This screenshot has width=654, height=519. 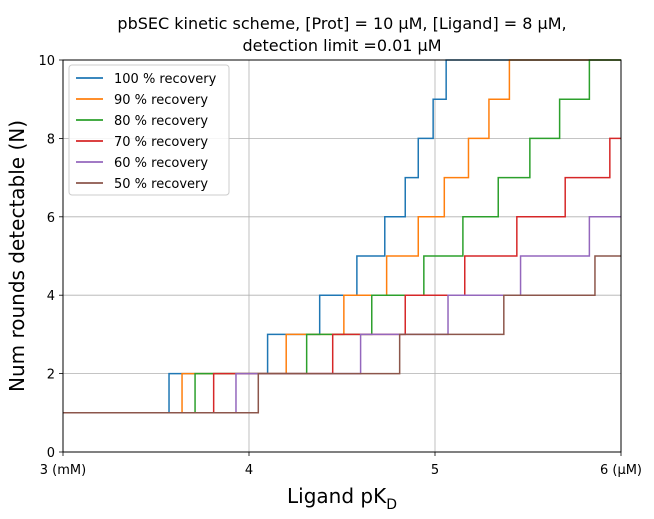 I want to click on x-axis-ticks: 3 (mM) 4 5 6 (µM), so click(x=341, y=465).